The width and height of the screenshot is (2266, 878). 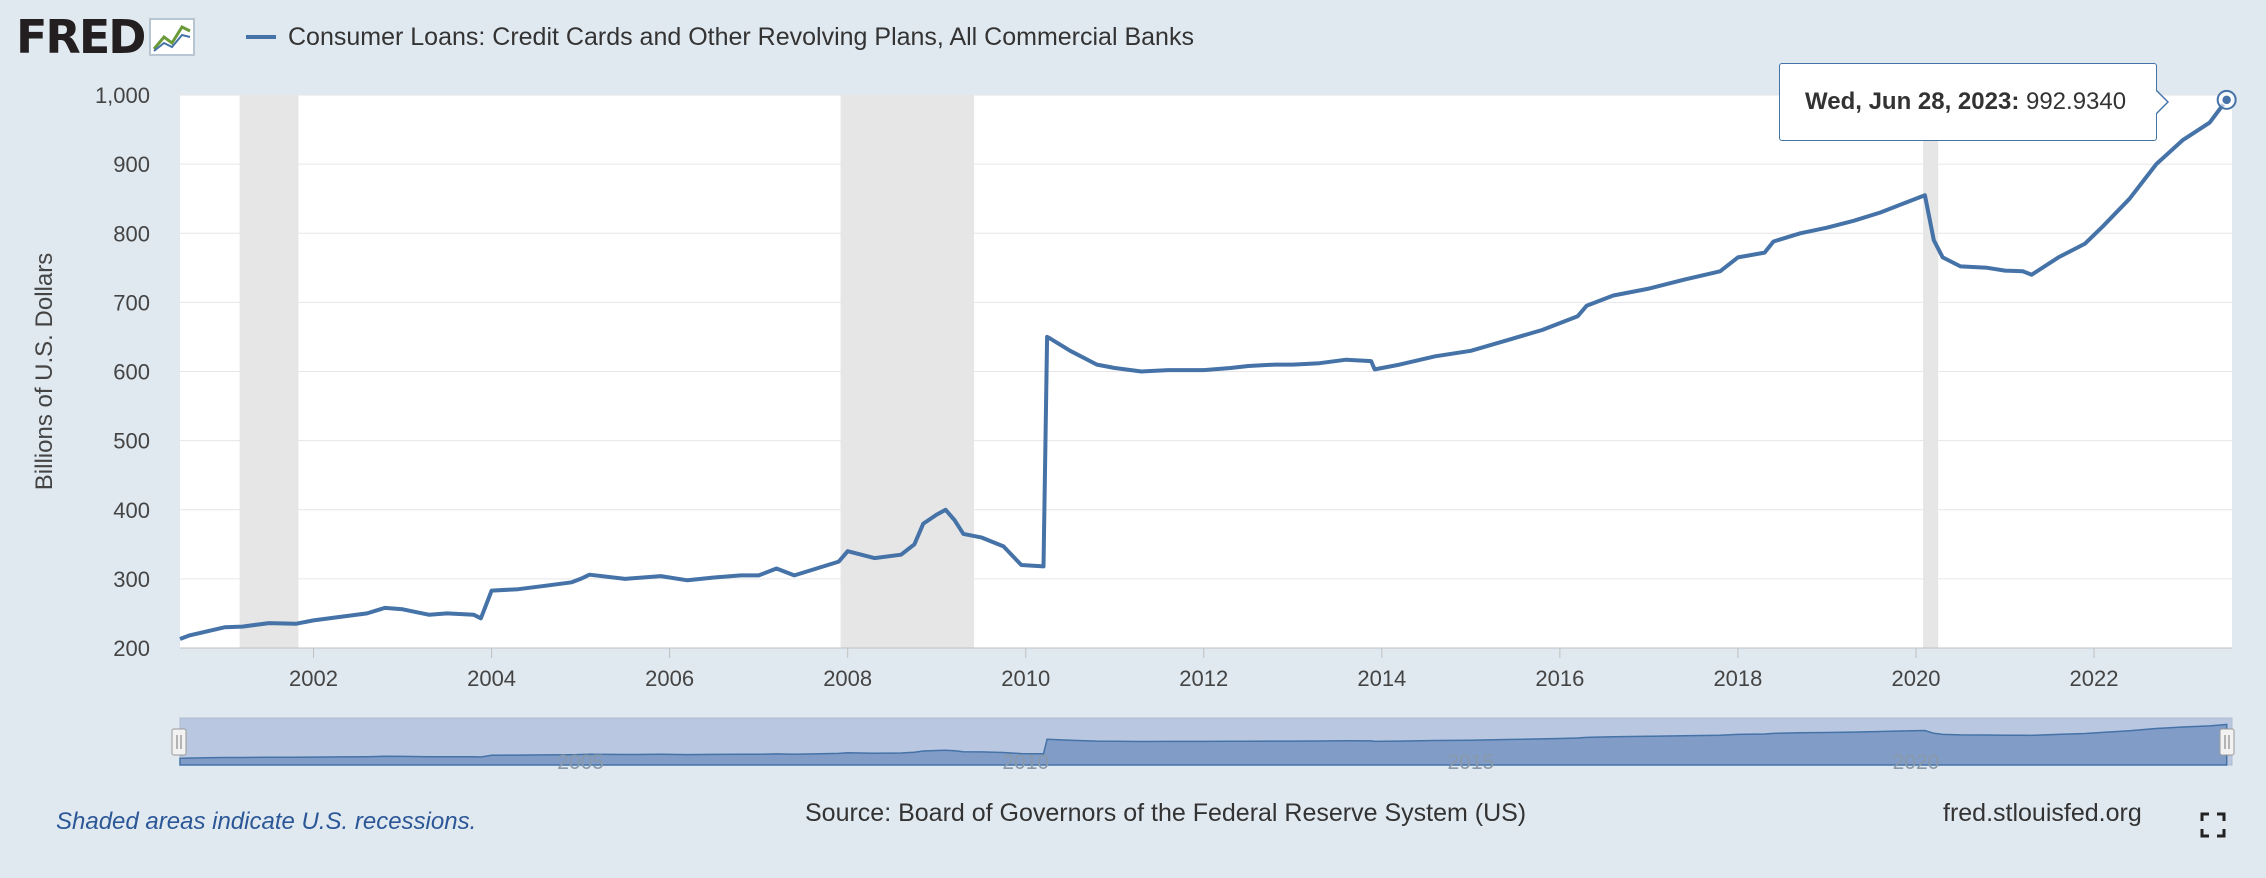 I want to click on chart-logo-icon, so click(x=172, y=37).